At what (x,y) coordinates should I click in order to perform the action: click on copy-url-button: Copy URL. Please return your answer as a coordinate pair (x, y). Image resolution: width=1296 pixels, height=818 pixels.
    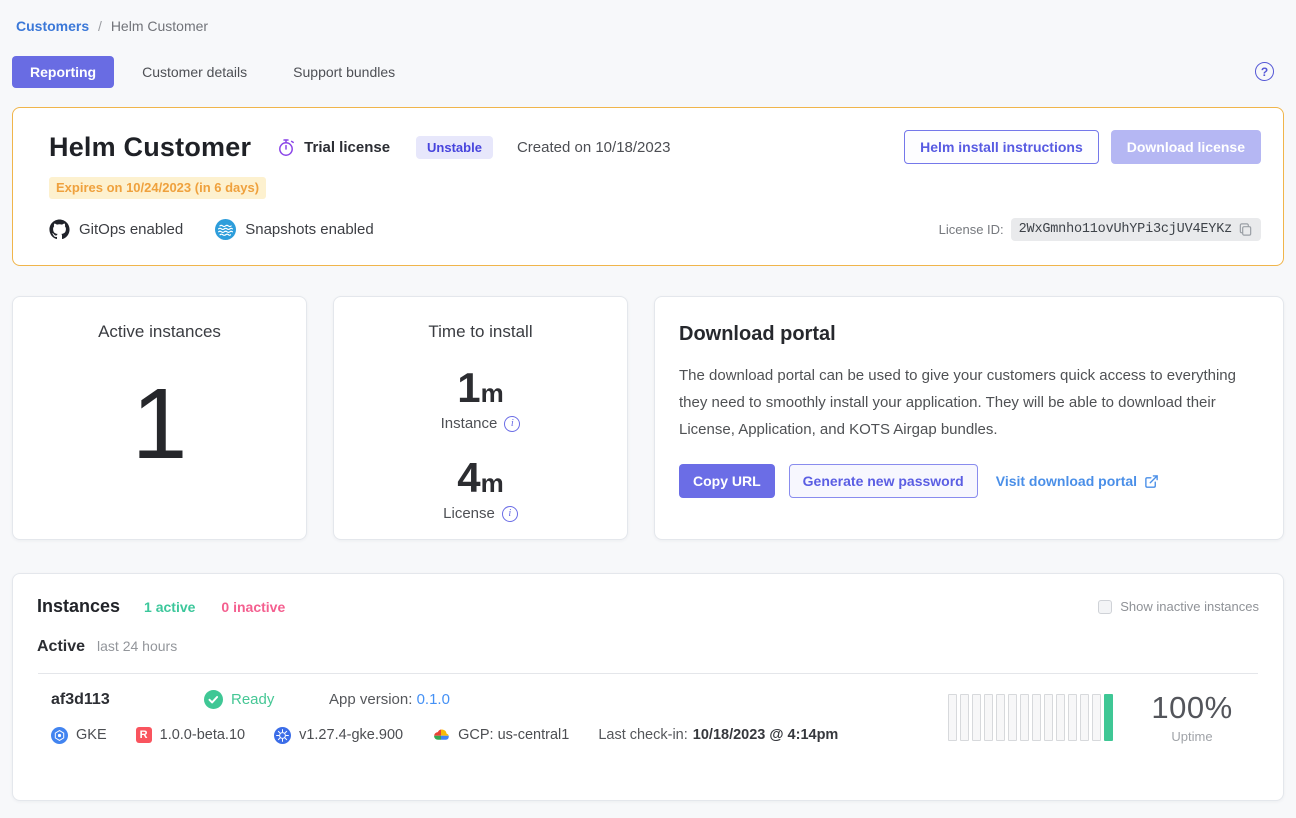
    Looking at the image, I should click on (727, 481).